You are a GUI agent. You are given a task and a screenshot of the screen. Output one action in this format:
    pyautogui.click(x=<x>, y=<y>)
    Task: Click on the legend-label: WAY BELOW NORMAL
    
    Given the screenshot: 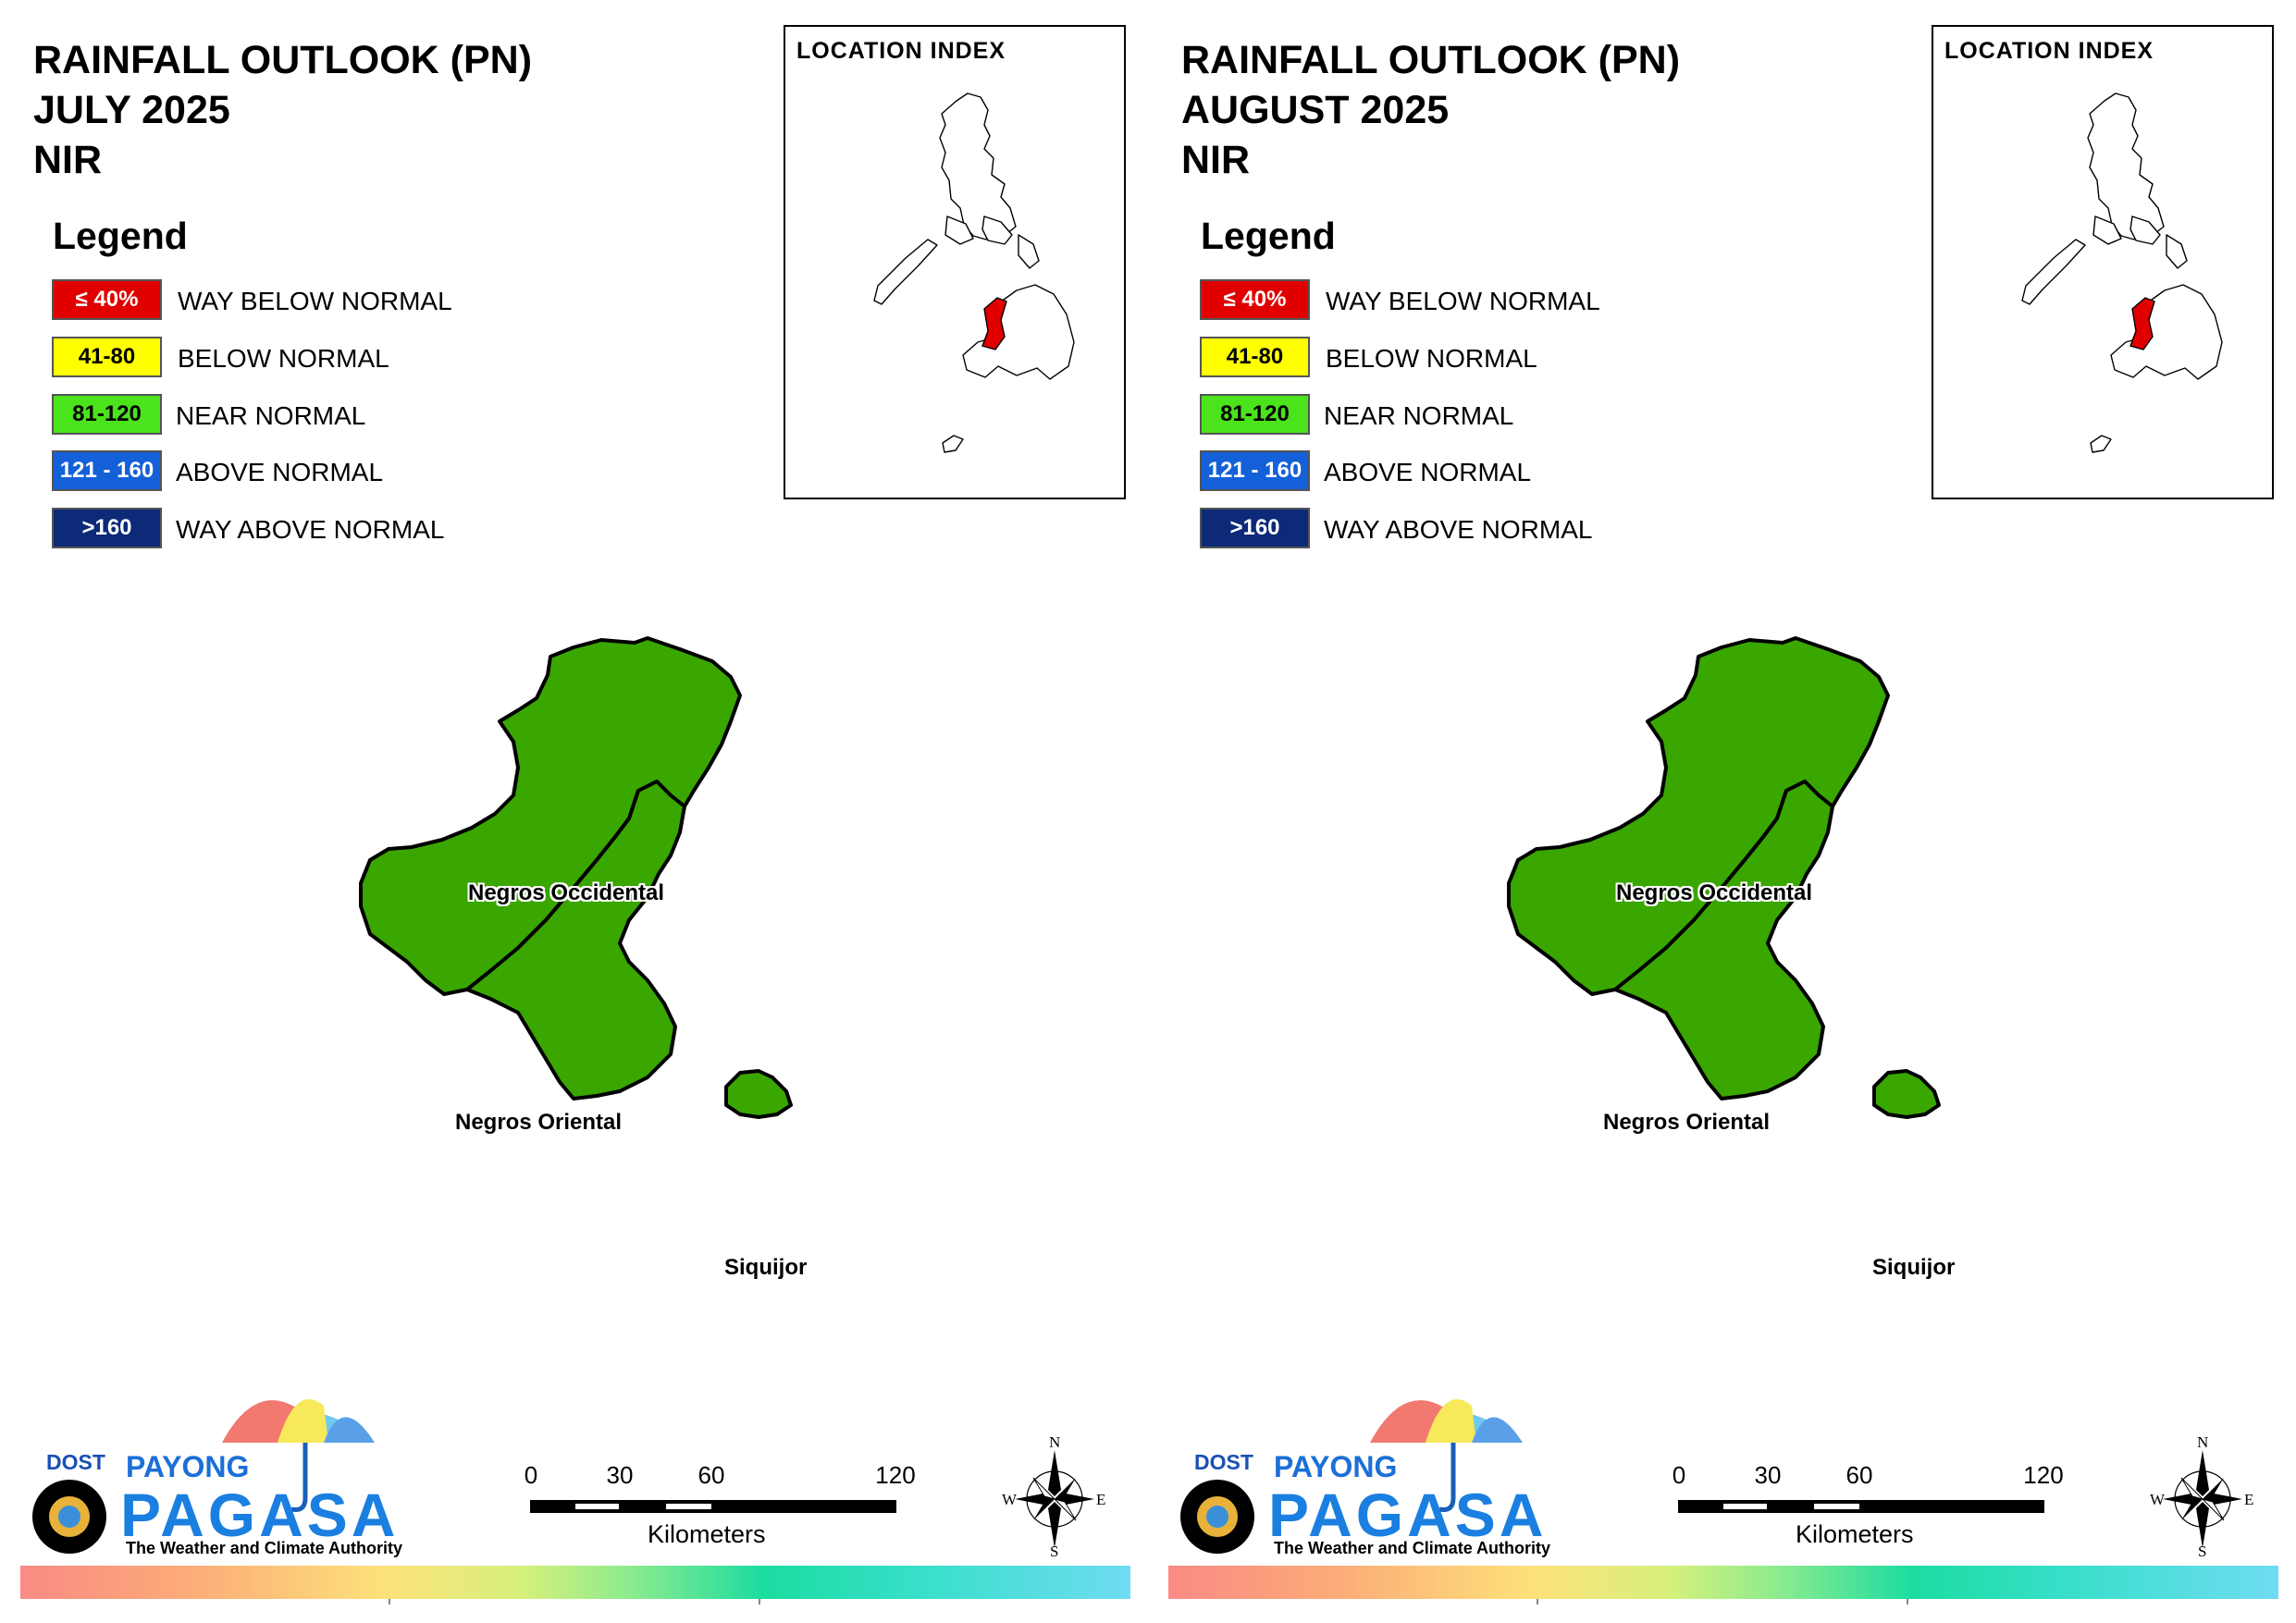 What is the action you would take?
    pyautogui.click(x=315, y=301)
    